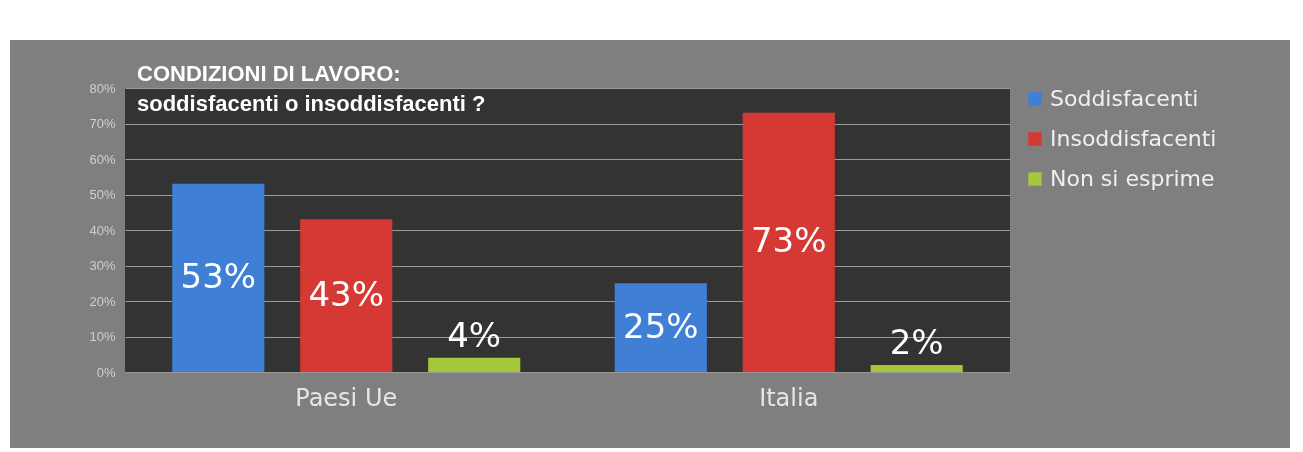 The image size is (1303, 452). Describe the element at coordinates (102, 336) in the screenshot. I see `y-tick-label: 10%` at that location.